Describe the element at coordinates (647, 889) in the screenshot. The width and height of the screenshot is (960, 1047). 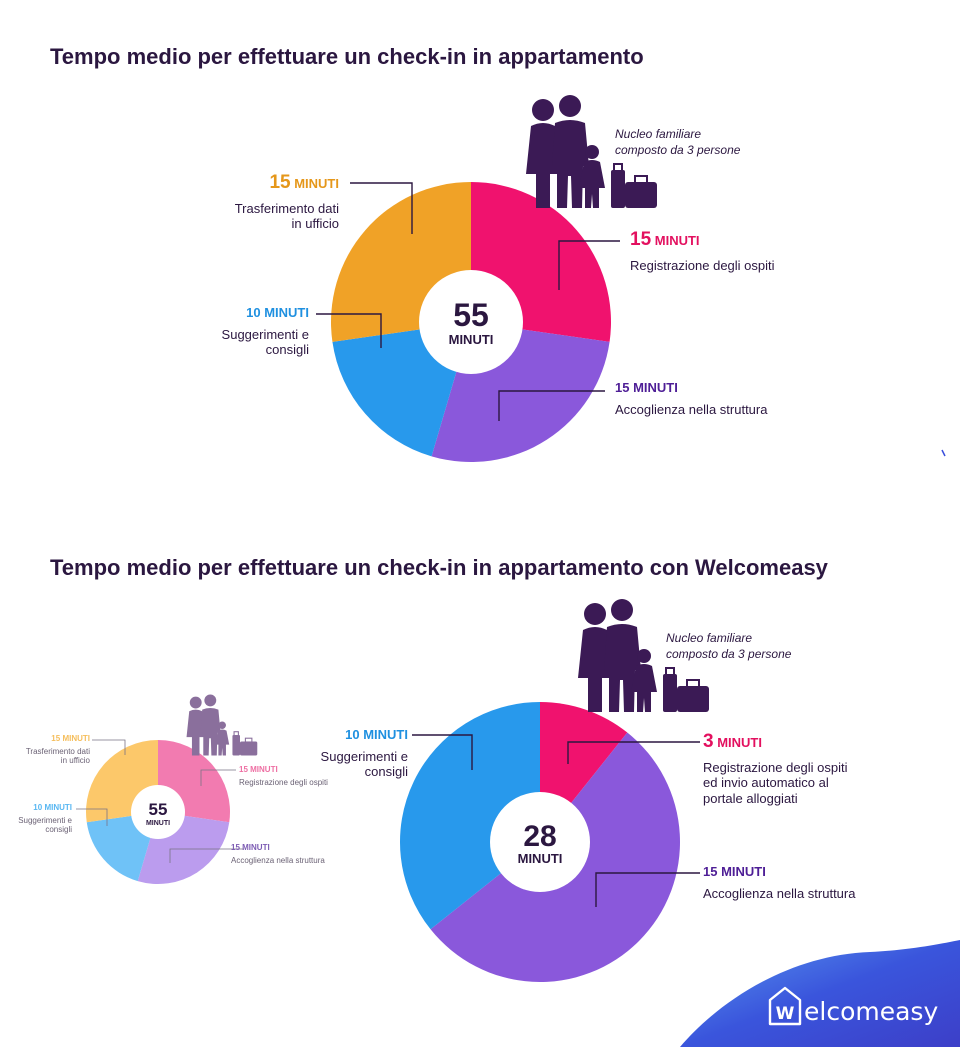
I see `bottom-leader-line-welcome` at that location.